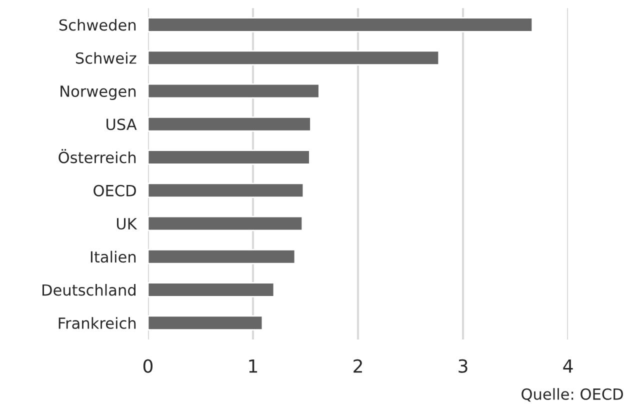  What do you see at coordinates (121, 124) in the screenshot?
I see `y-tick-label: USA` at bounding box center [121, 124].